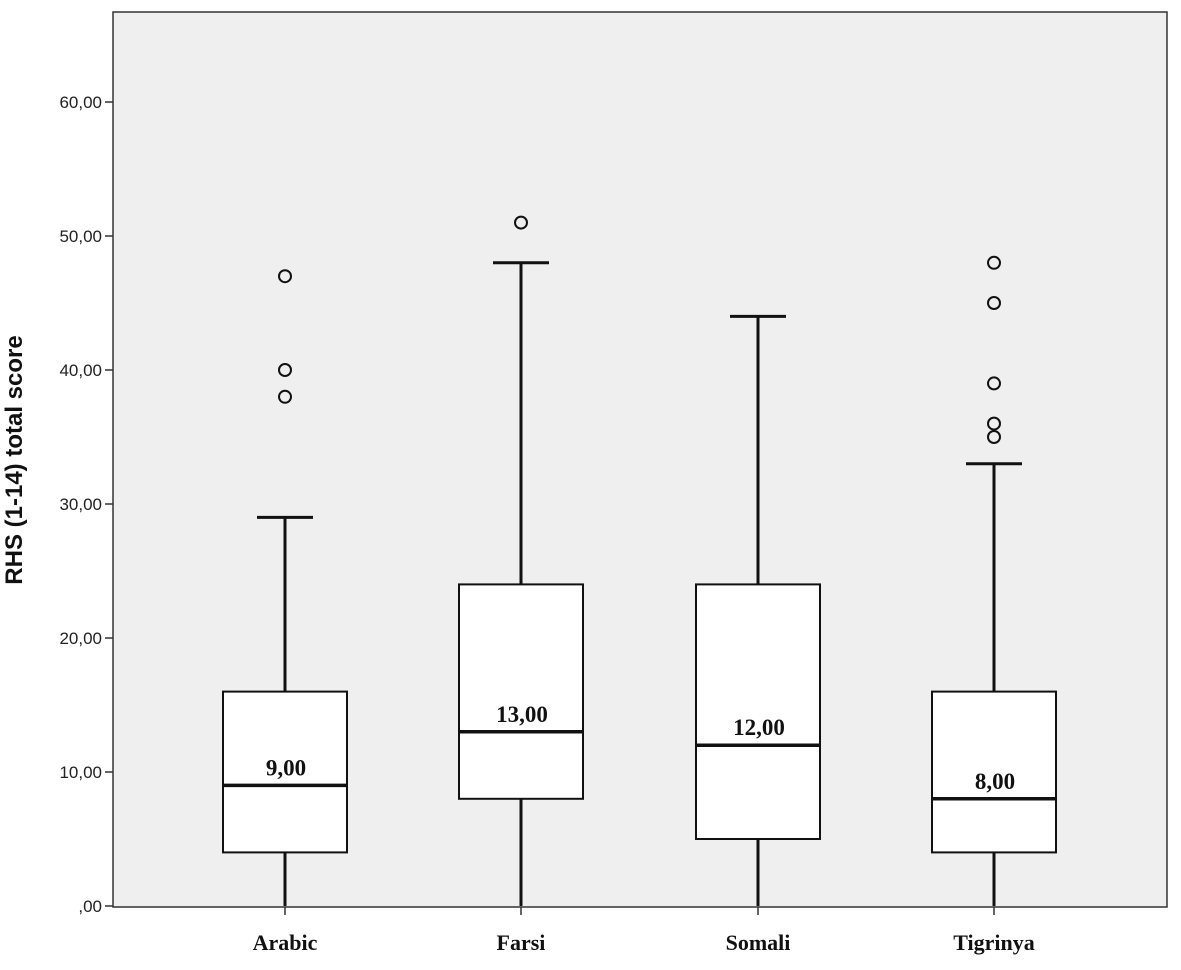  I want to click on box-group-somali: 12,00, so click(758, 610).